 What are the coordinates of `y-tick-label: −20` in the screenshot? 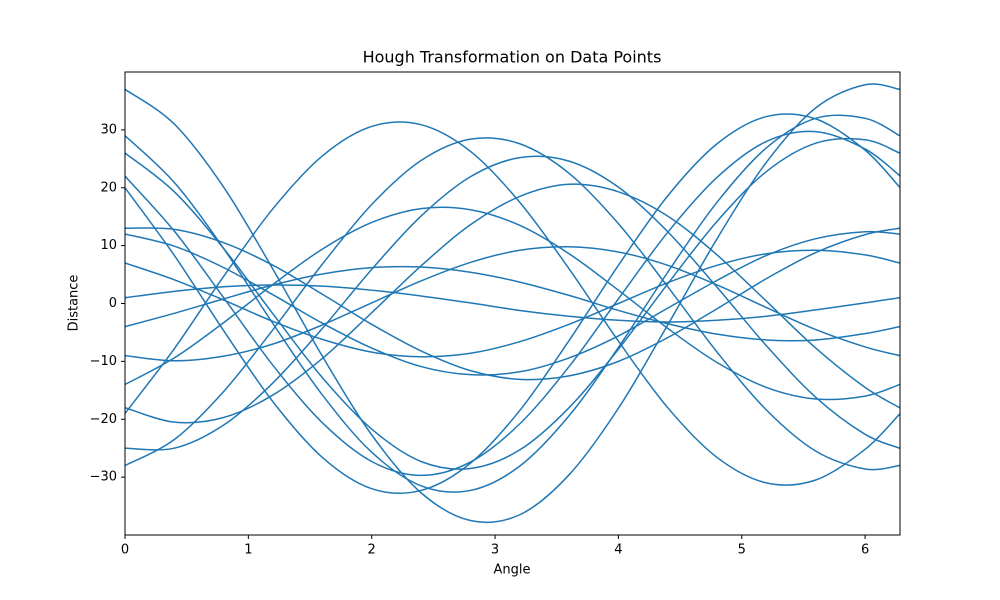 It's located at (103, 419).